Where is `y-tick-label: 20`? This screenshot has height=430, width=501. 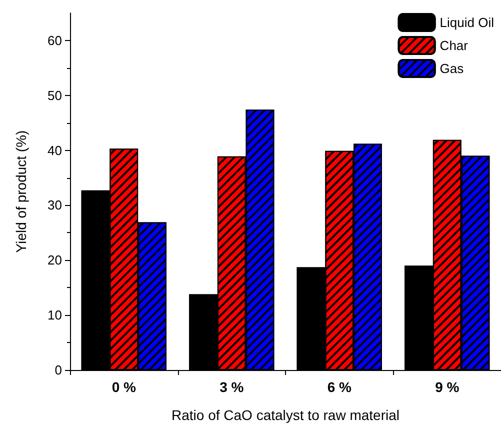
y-tick-label: 20 is located at coordinates (55, 260).